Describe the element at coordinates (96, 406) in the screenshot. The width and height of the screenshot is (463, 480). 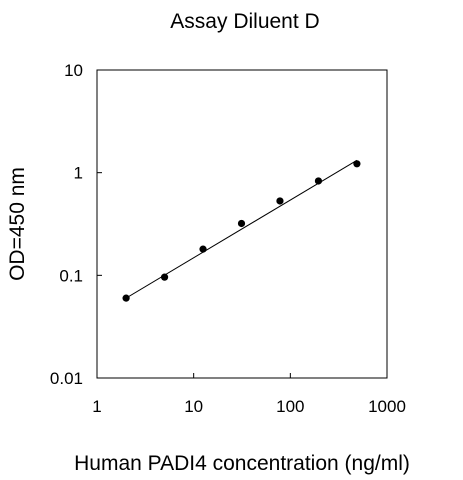
I see `x-tick-label: 1` at that location.